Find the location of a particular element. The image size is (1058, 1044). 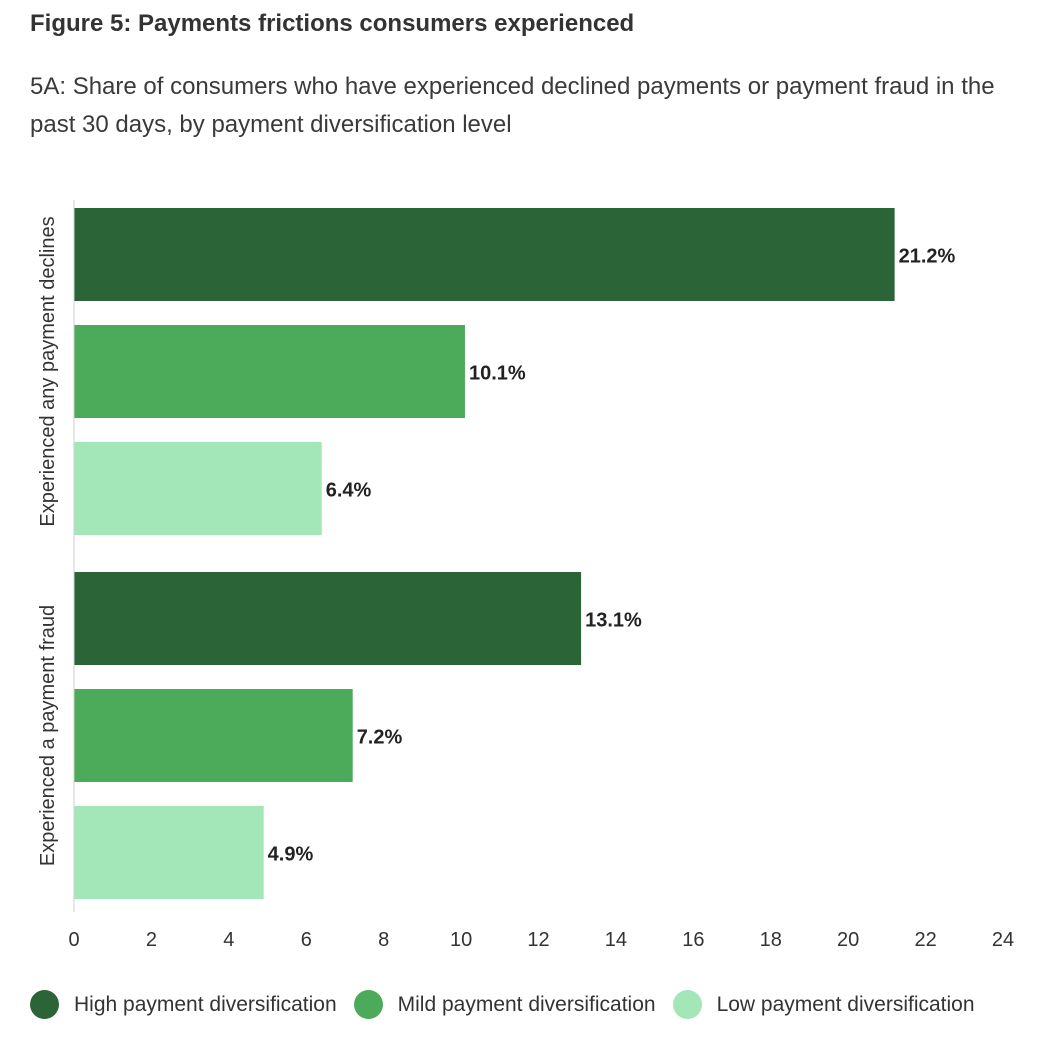

legend-swatch-mild is located at coordinates (368, 1004).